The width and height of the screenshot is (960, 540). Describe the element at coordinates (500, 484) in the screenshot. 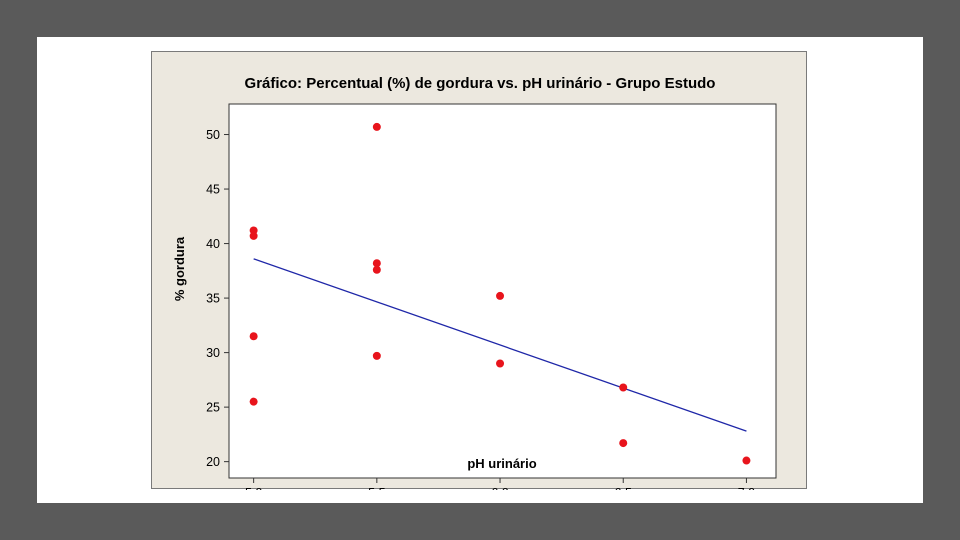

I see `x-axis: 5,0 5,5 6,0 6,5 7,0` at that location.